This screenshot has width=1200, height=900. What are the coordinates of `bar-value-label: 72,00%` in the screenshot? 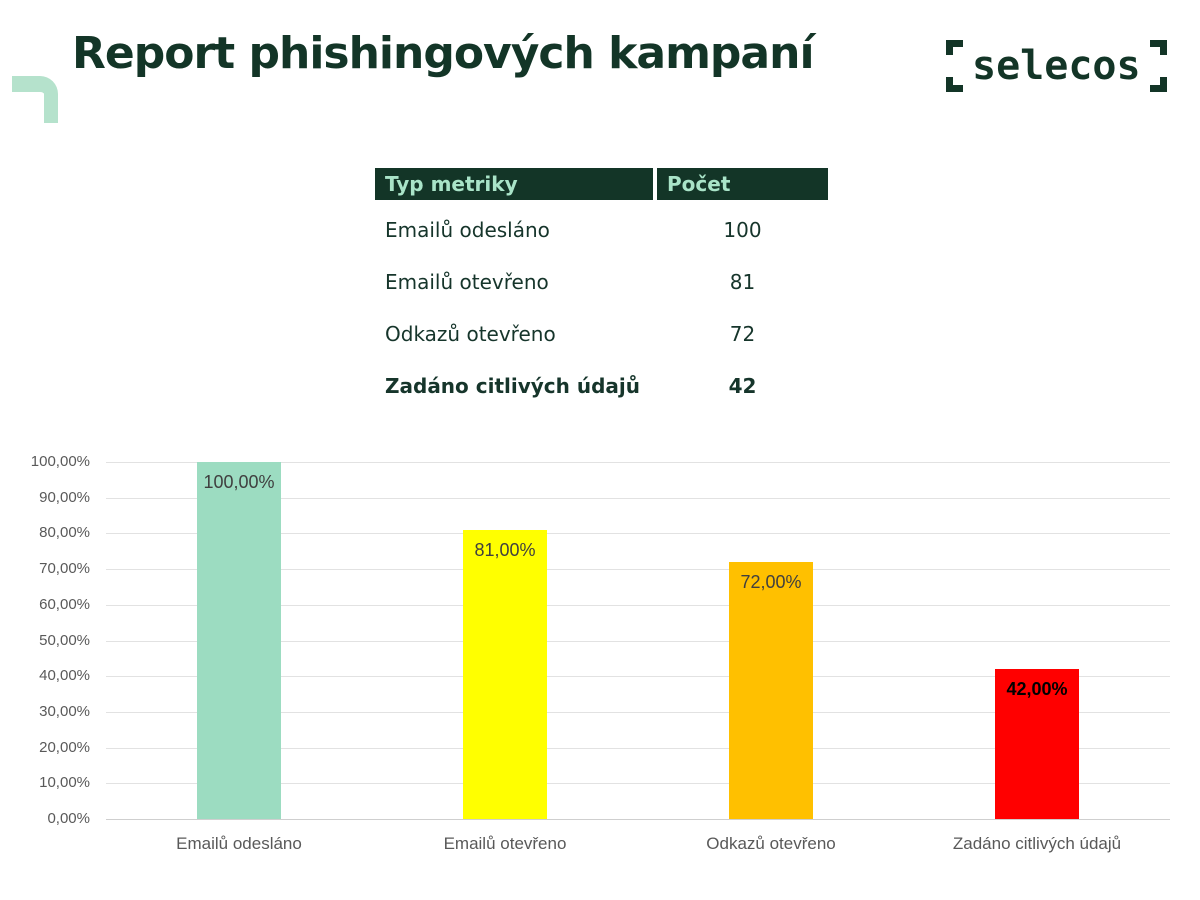 It's located at (771, 581).